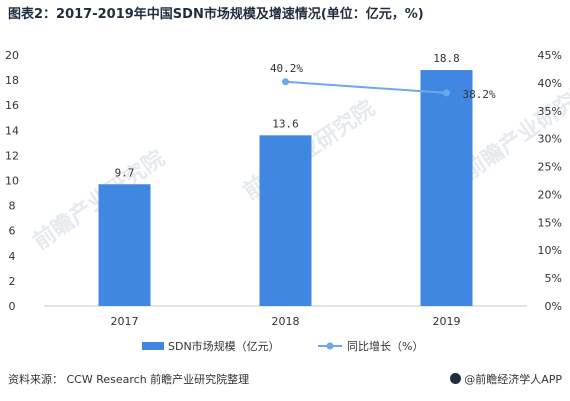 Image resolution: width=570 pixels, height=401 pixels. I want to click on left-axis-ticks: 0 2 4 6 8 10 12 14 16 18 20, so click(12, 181).